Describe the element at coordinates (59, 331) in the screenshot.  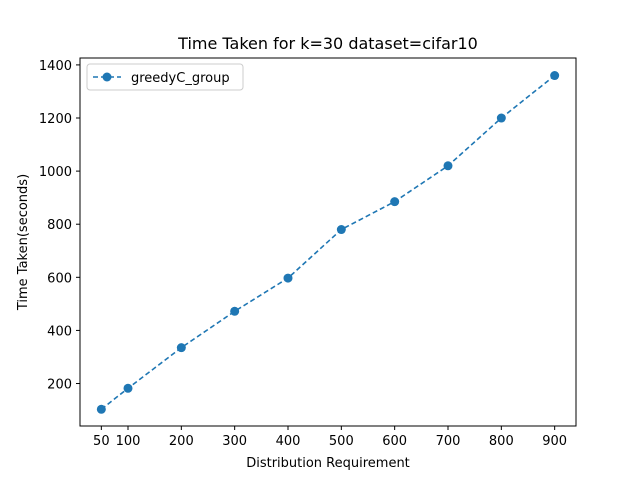
I see `y-tick-label: 400` at that location.